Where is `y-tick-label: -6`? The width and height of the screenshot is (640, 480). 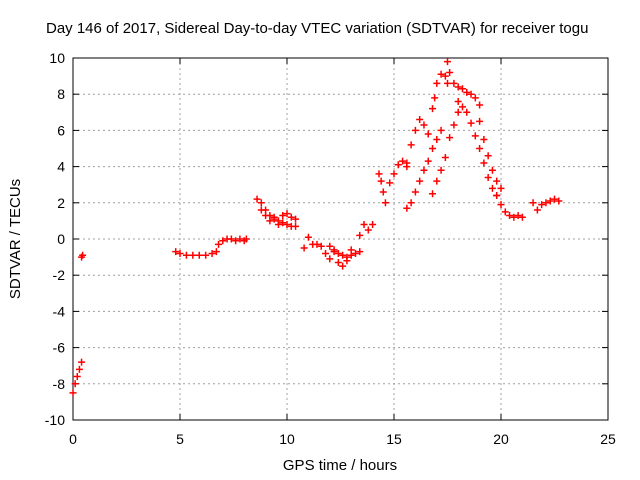
y-tick-label: -6 is located at coordinates (59, 348).